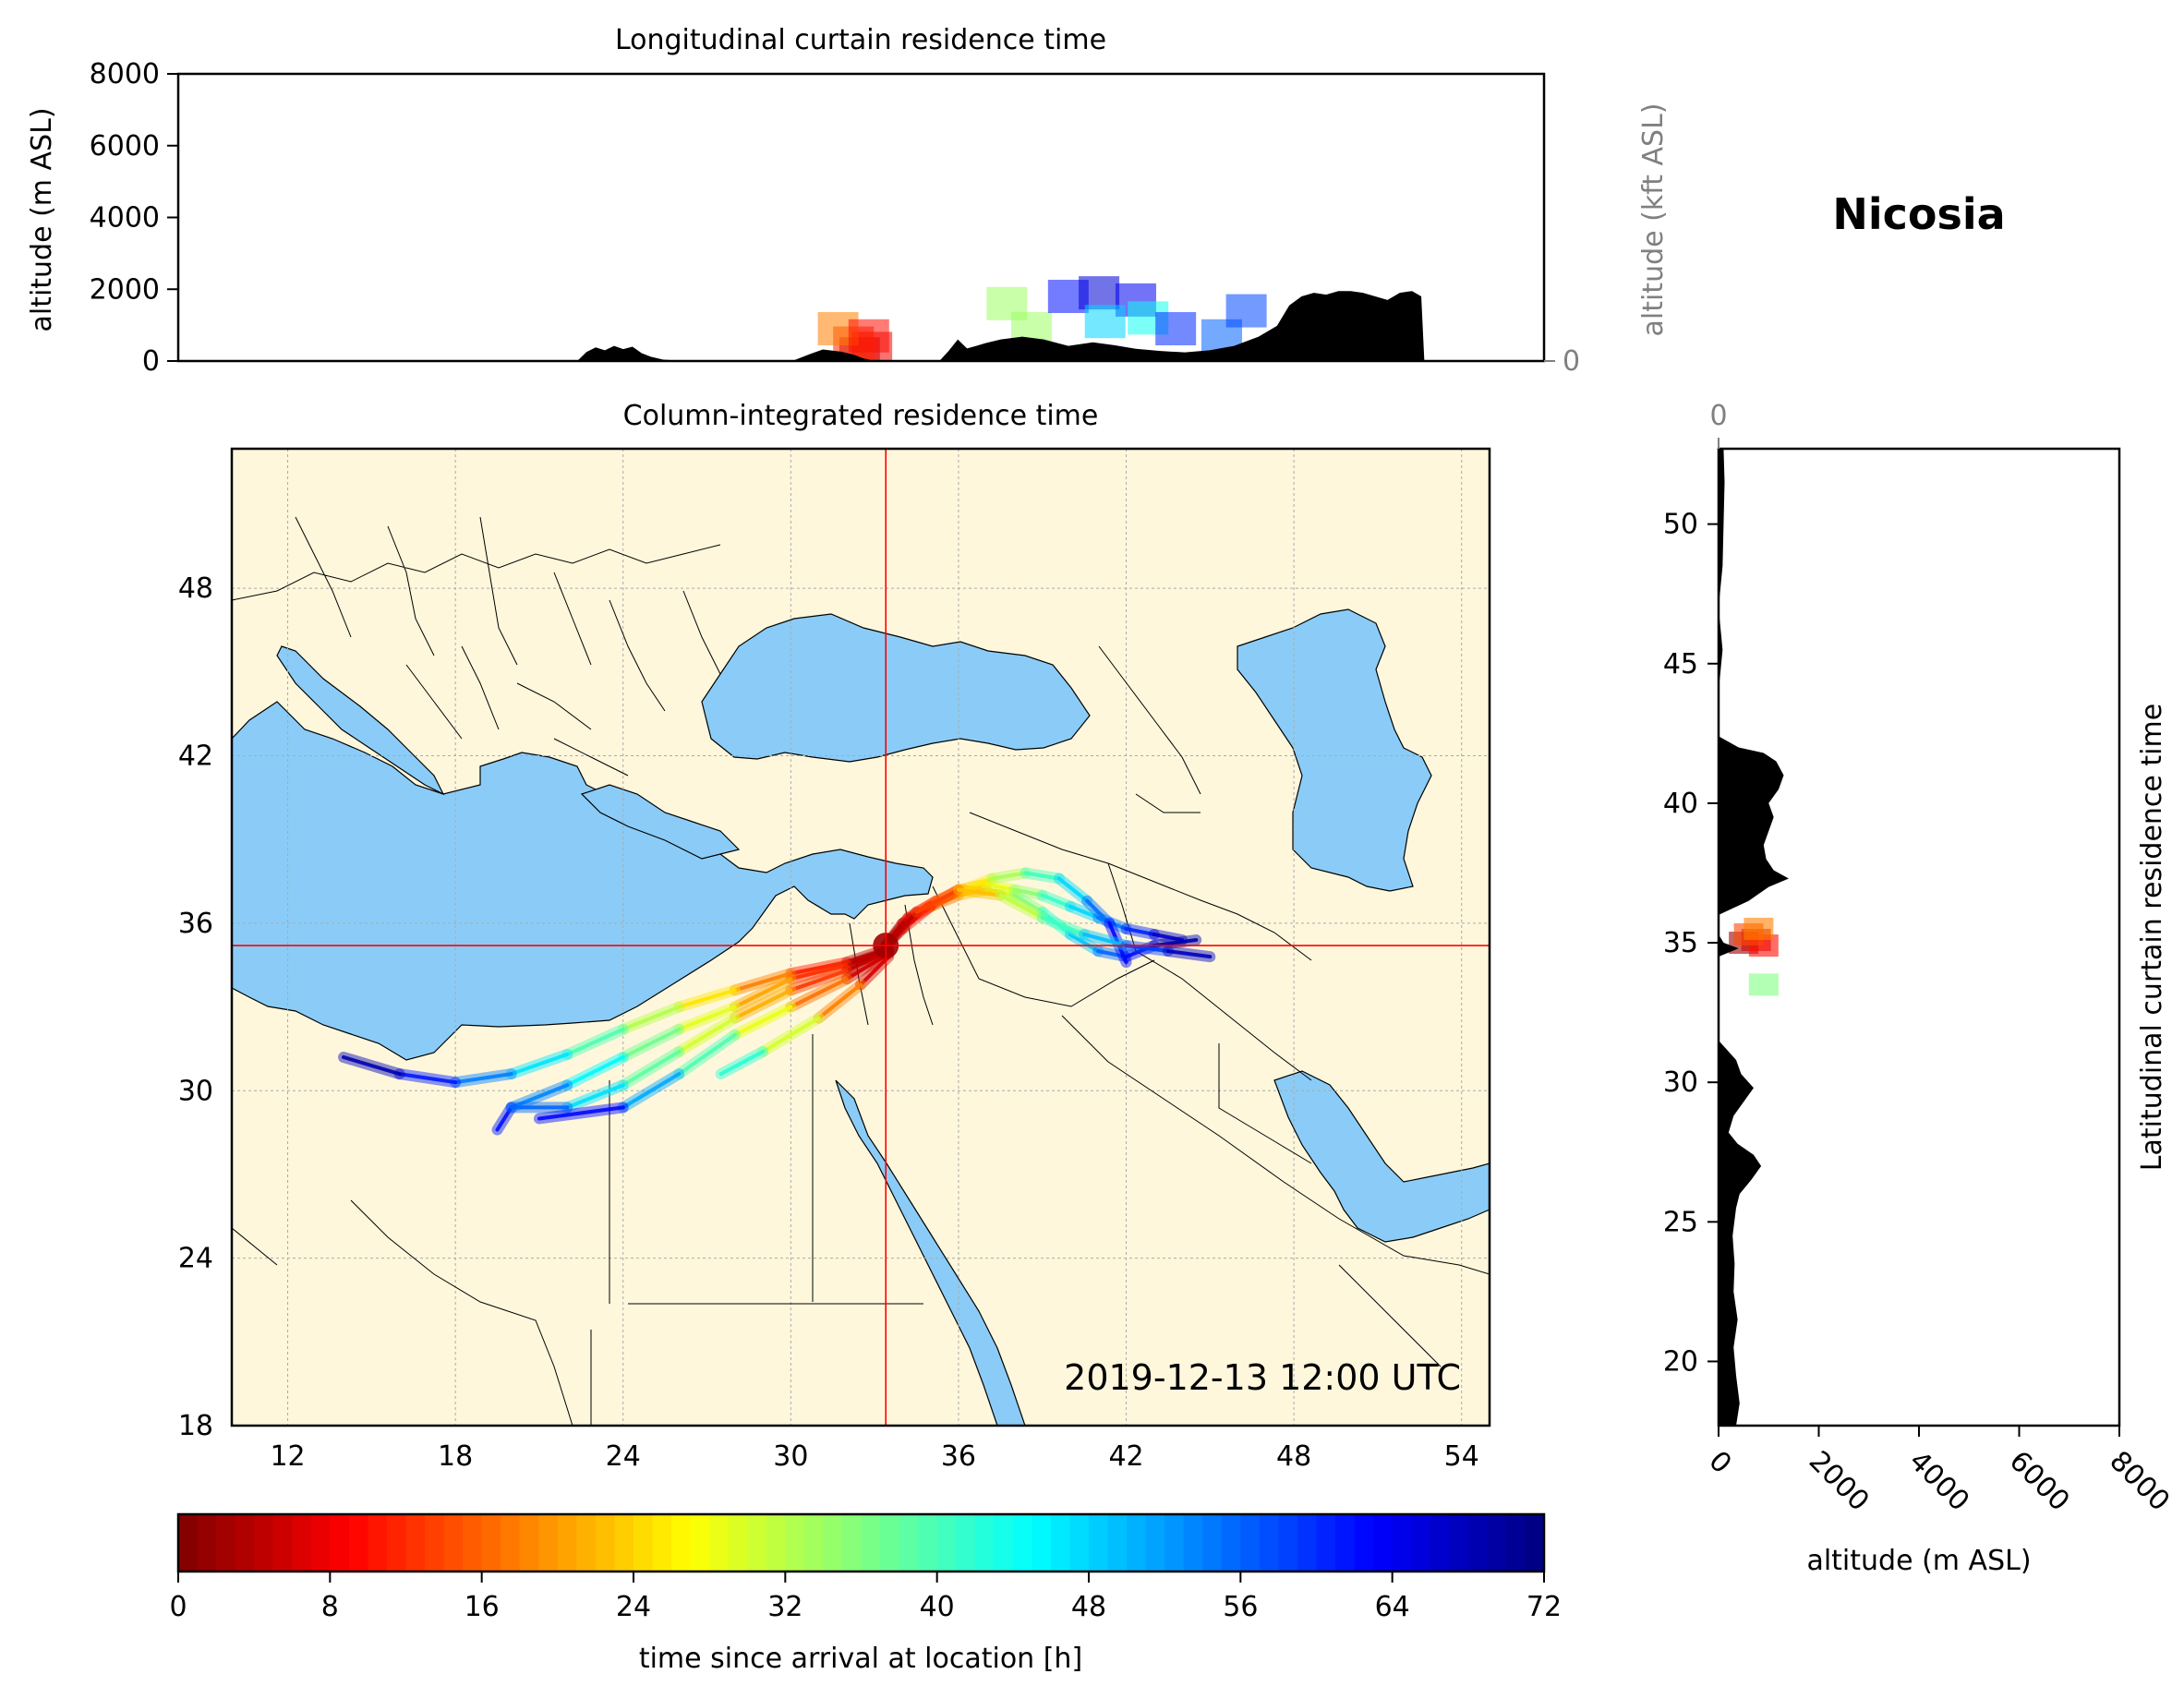  What do you see at coordinates (1759, 928) in the screenshot?
I see `latitudinal-plume-cell` at bounding box center [1759, 928].